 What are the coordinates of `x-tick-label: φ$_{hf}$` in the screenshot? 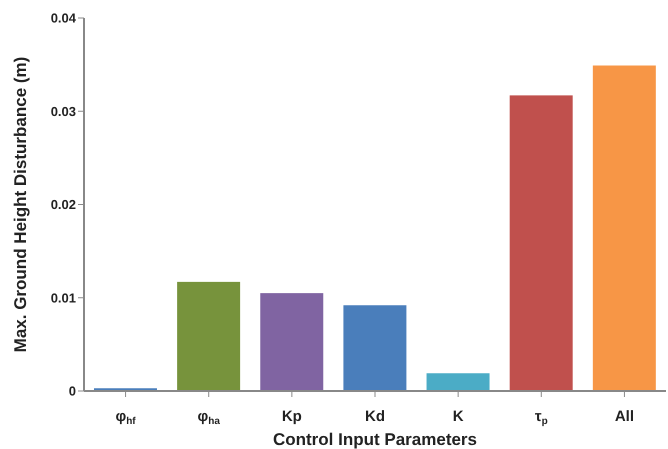 It's located at (125, 417).